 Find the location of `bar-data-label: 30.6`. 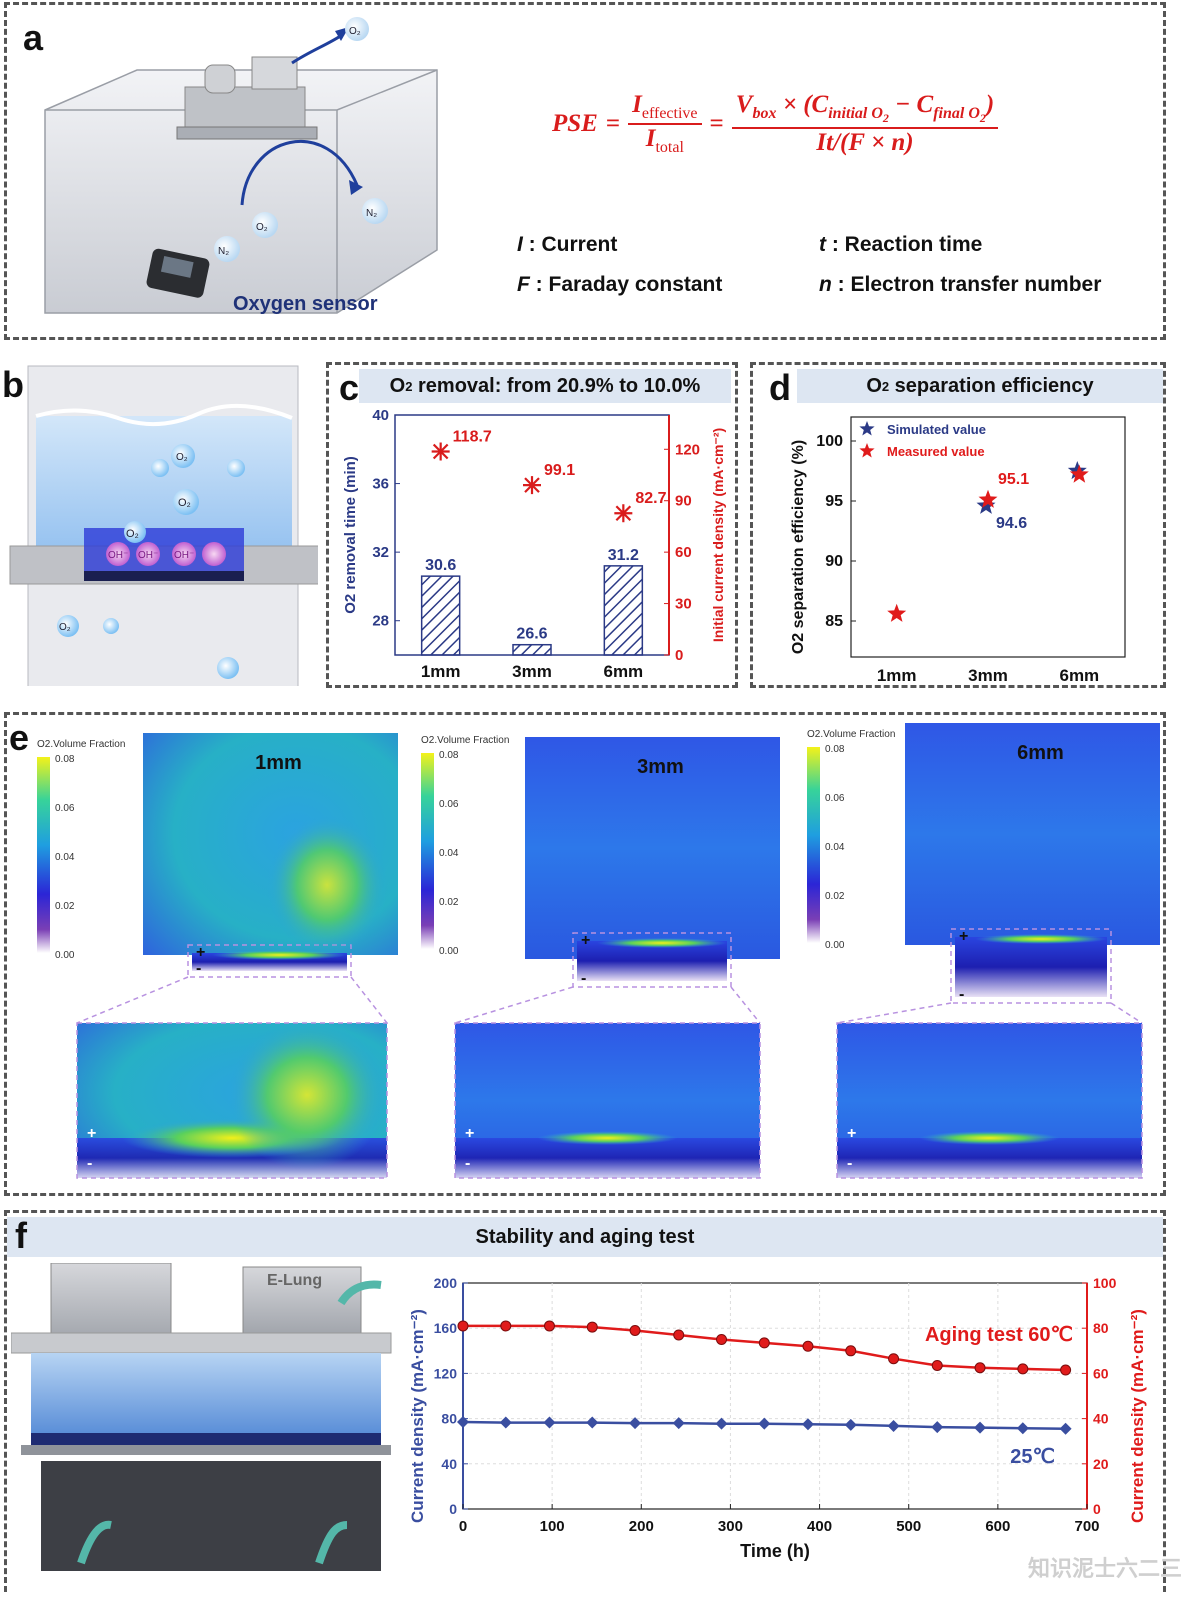

bar-data-label: 30.6 is located at coordinates (440, 565).